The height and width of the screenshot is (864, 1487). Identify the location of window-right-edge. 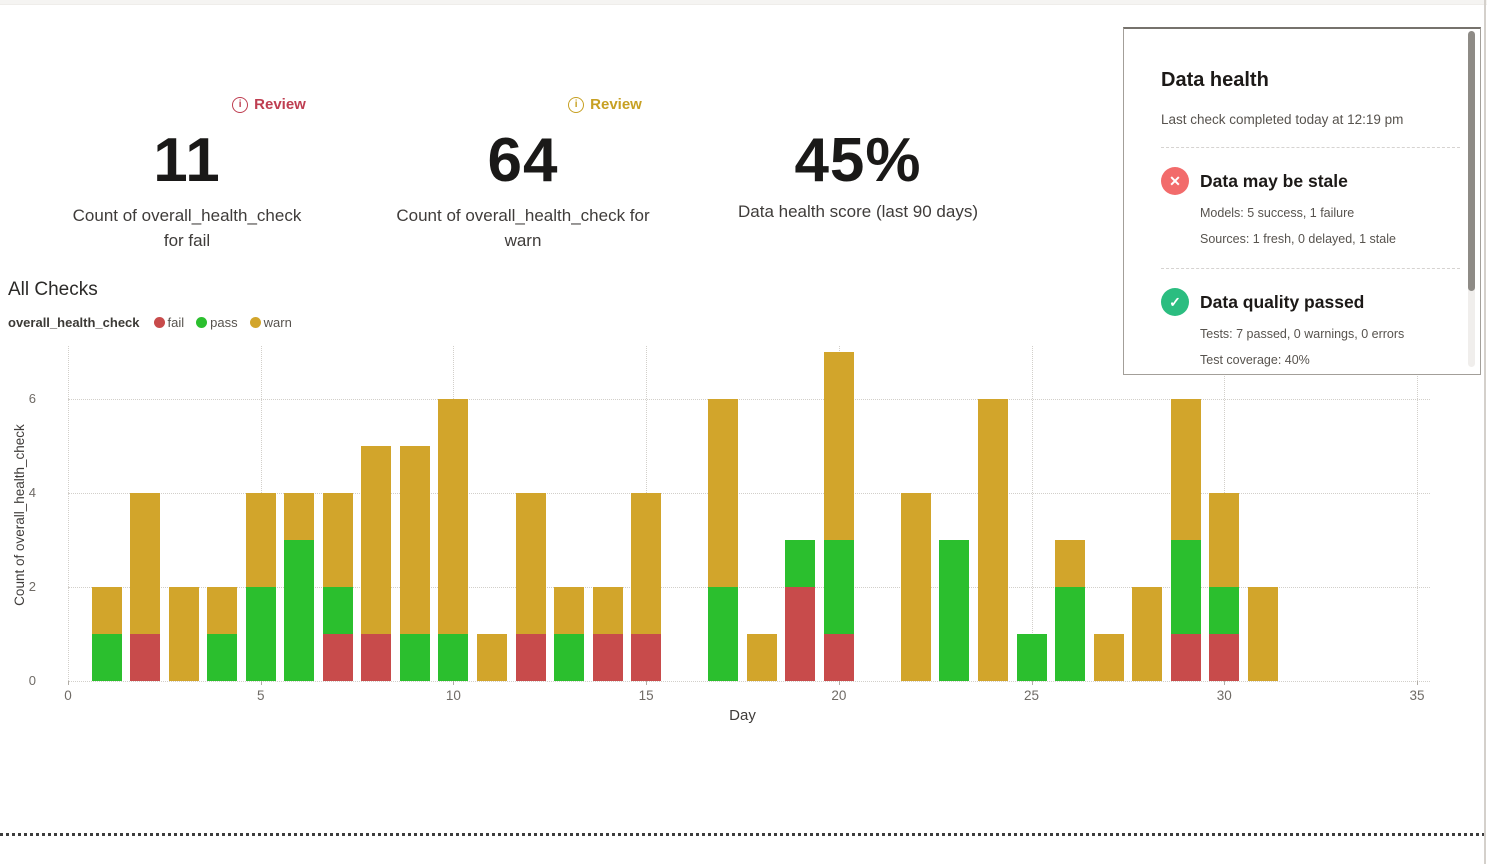
(1485, 432).